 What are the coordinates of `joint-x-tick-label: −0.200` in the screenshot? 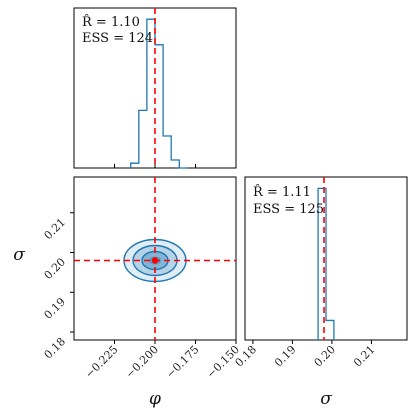 It's located at (142, 362).